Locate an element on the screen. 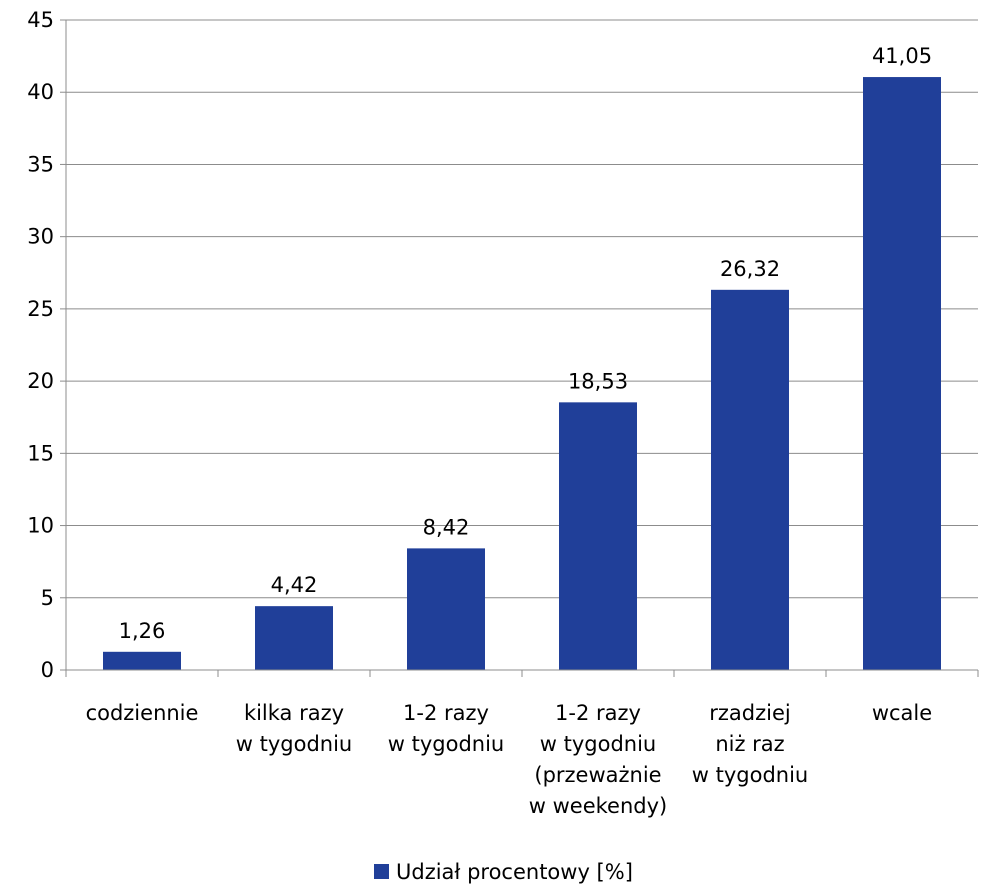 This screenshot has width=995, height=888. category-label-line: wcale is located at coordinates (902, 713).